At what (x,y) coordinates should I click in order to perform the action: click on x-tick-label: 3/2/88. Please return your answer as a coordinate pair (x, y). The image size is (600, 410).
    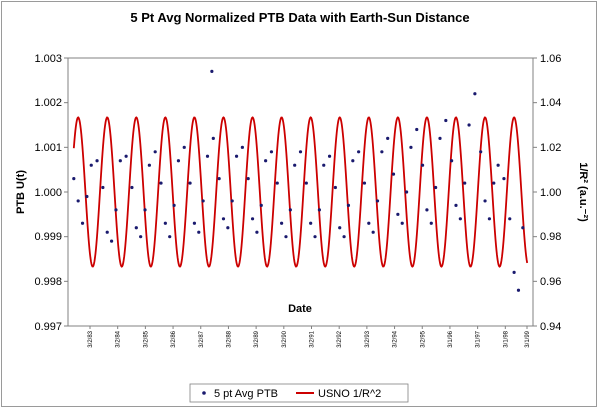
    Looking at the image, I should click on (229, 338).